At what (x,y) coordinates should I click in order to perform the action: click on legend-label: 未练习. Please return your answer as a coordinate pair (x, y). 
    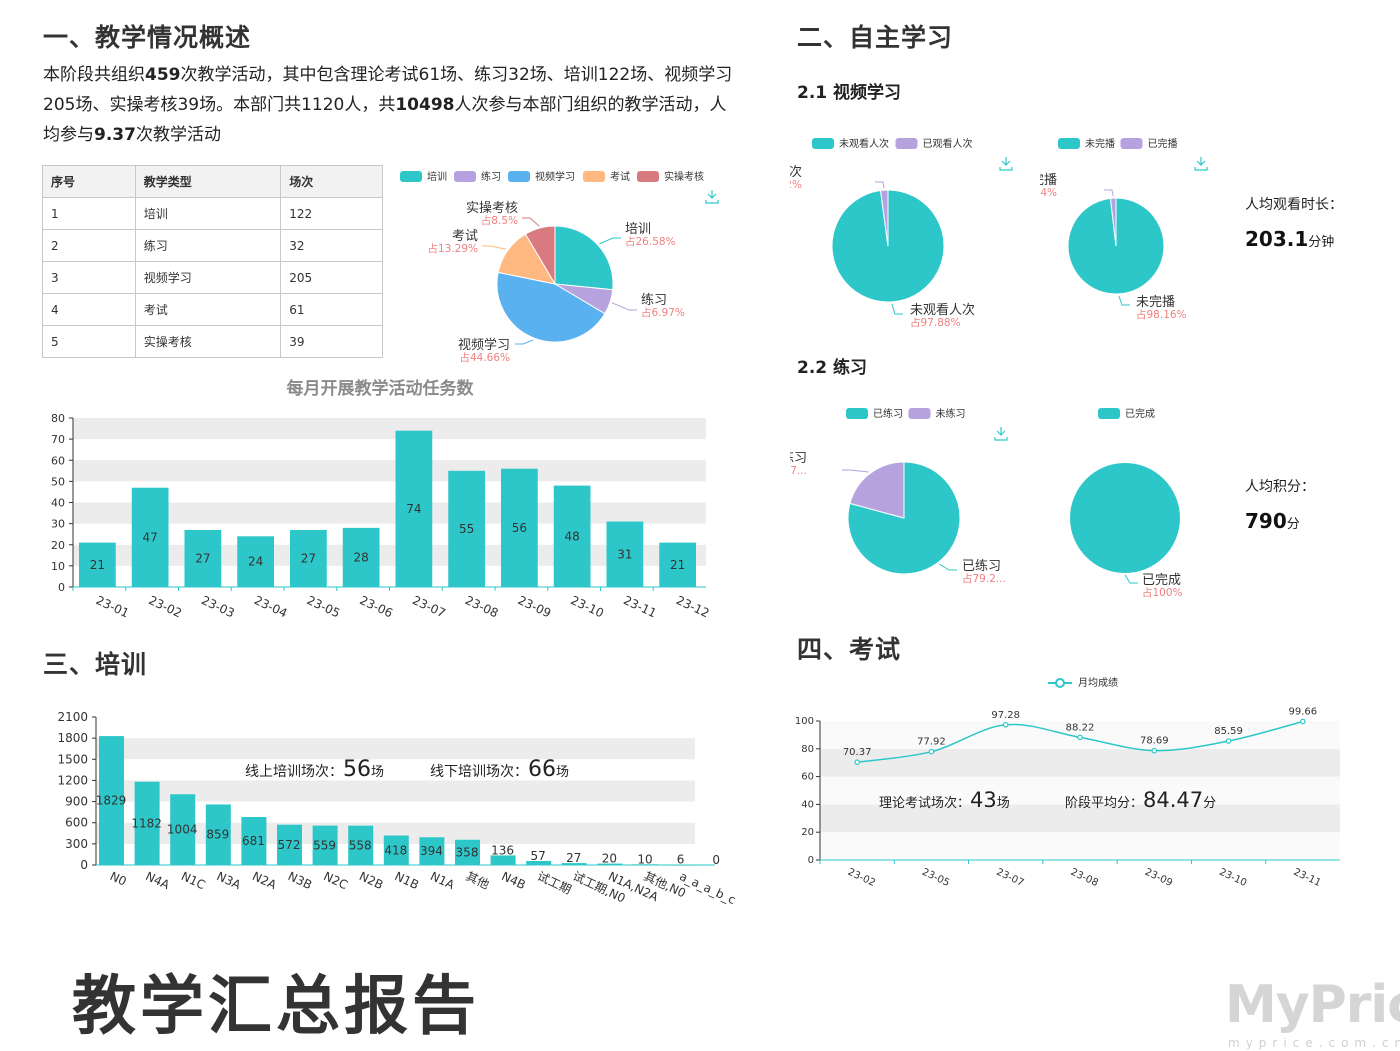
    Looking at the image, I should click on (951, 413).